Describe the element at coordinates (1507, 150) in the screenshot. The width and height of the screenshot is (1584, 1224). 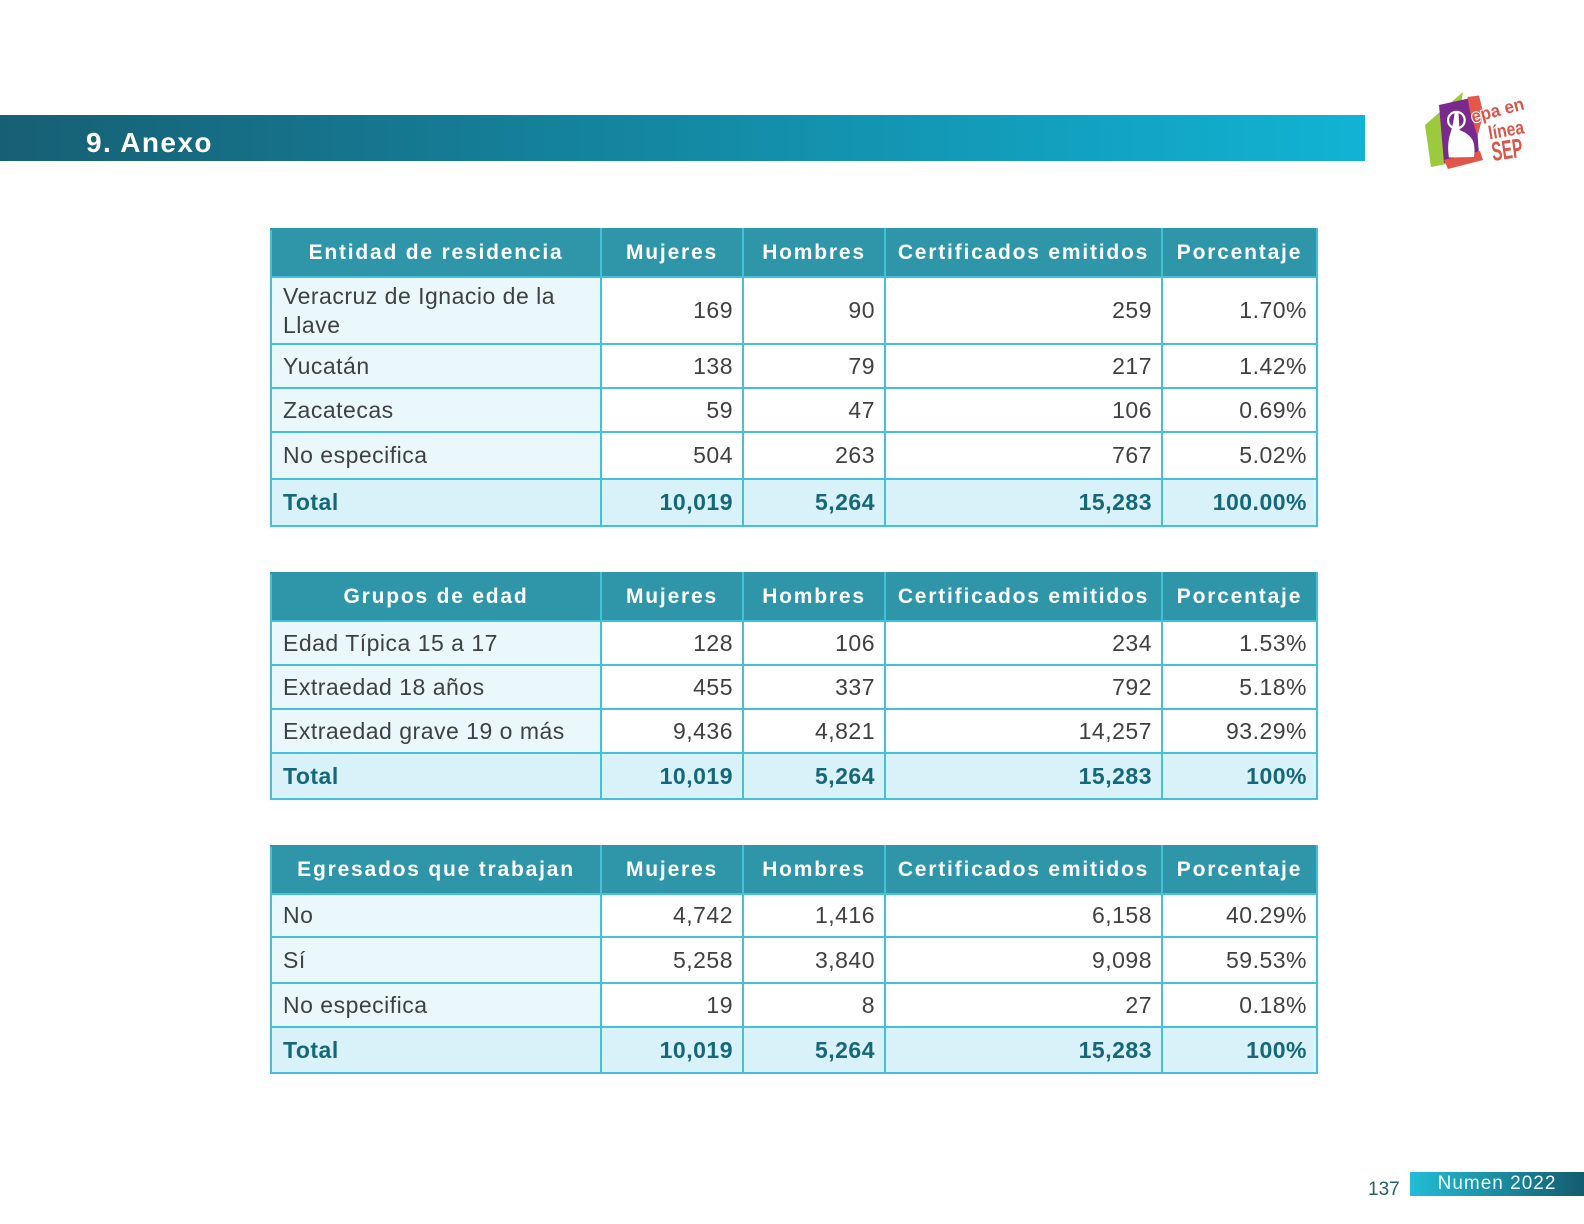
I see `svg-text: SEP` at that location.